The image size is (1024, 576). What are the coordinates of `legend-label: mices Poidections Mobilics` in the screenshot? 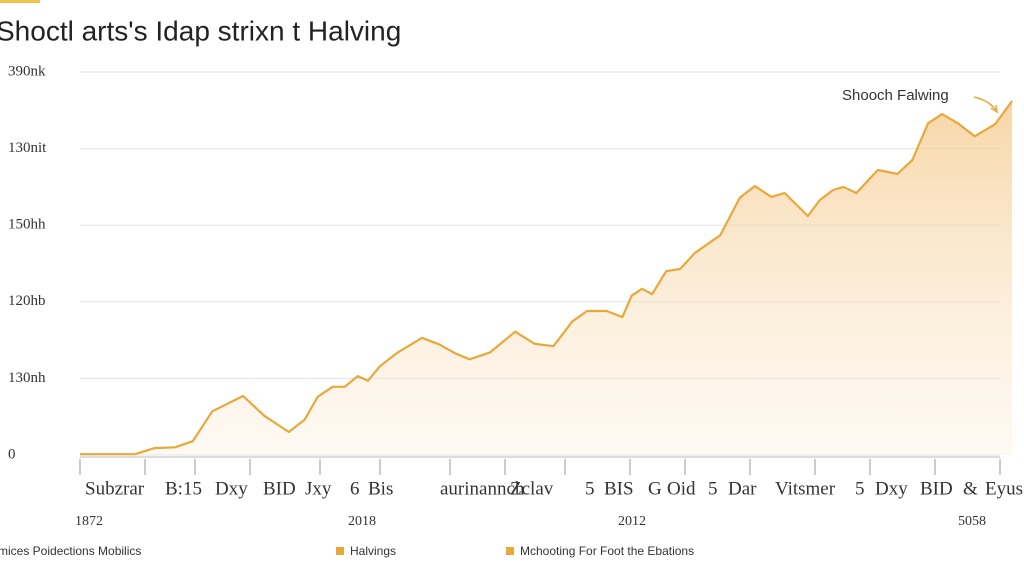 It's located at (70, 551).